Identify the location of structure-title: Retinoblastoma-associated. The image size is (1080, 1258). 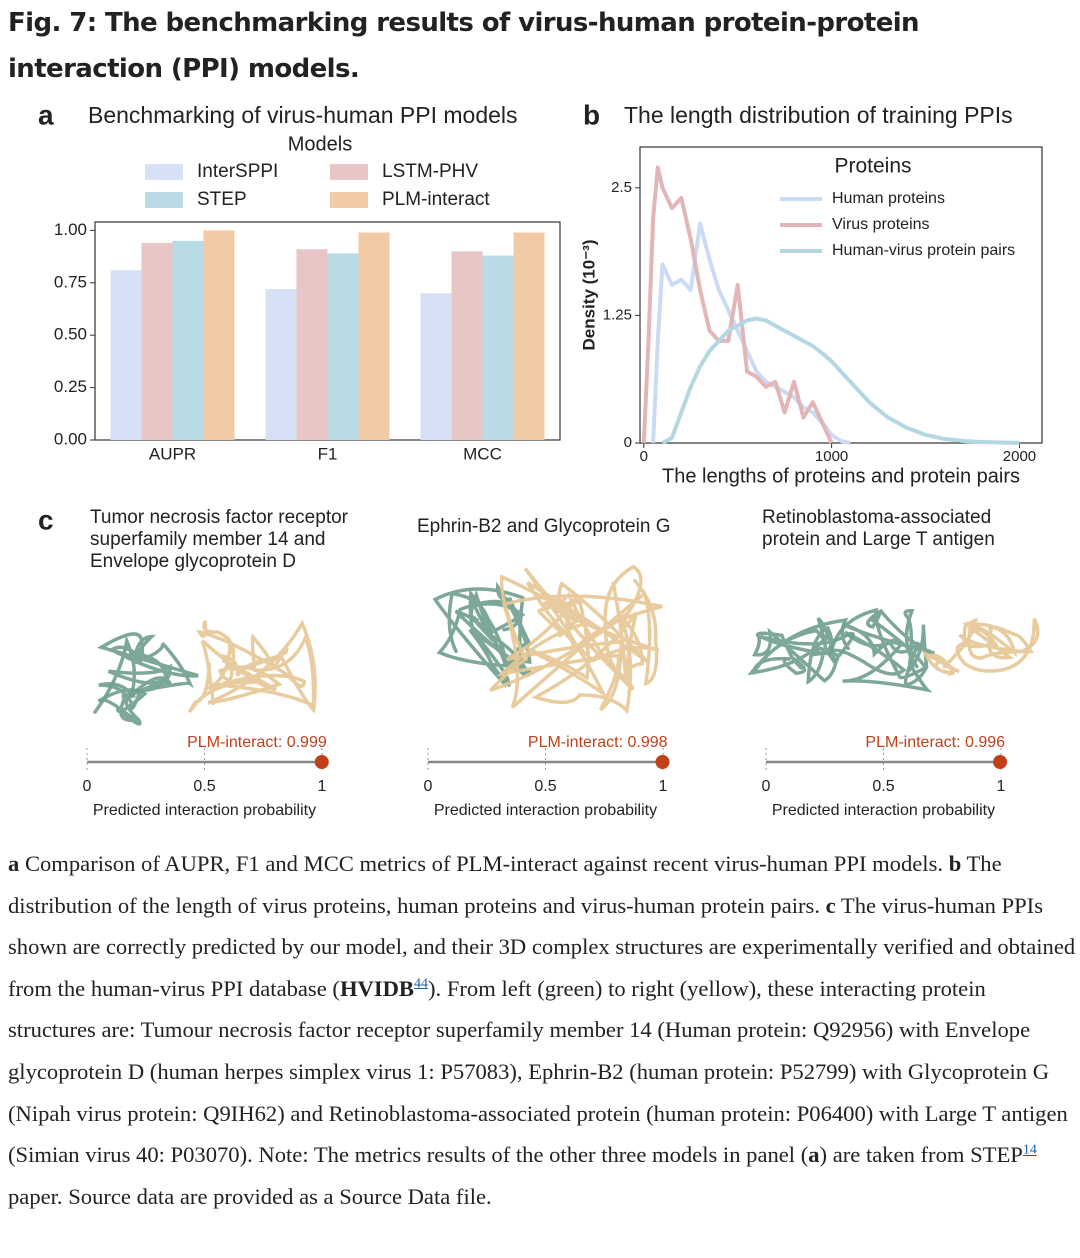
(876, 517).